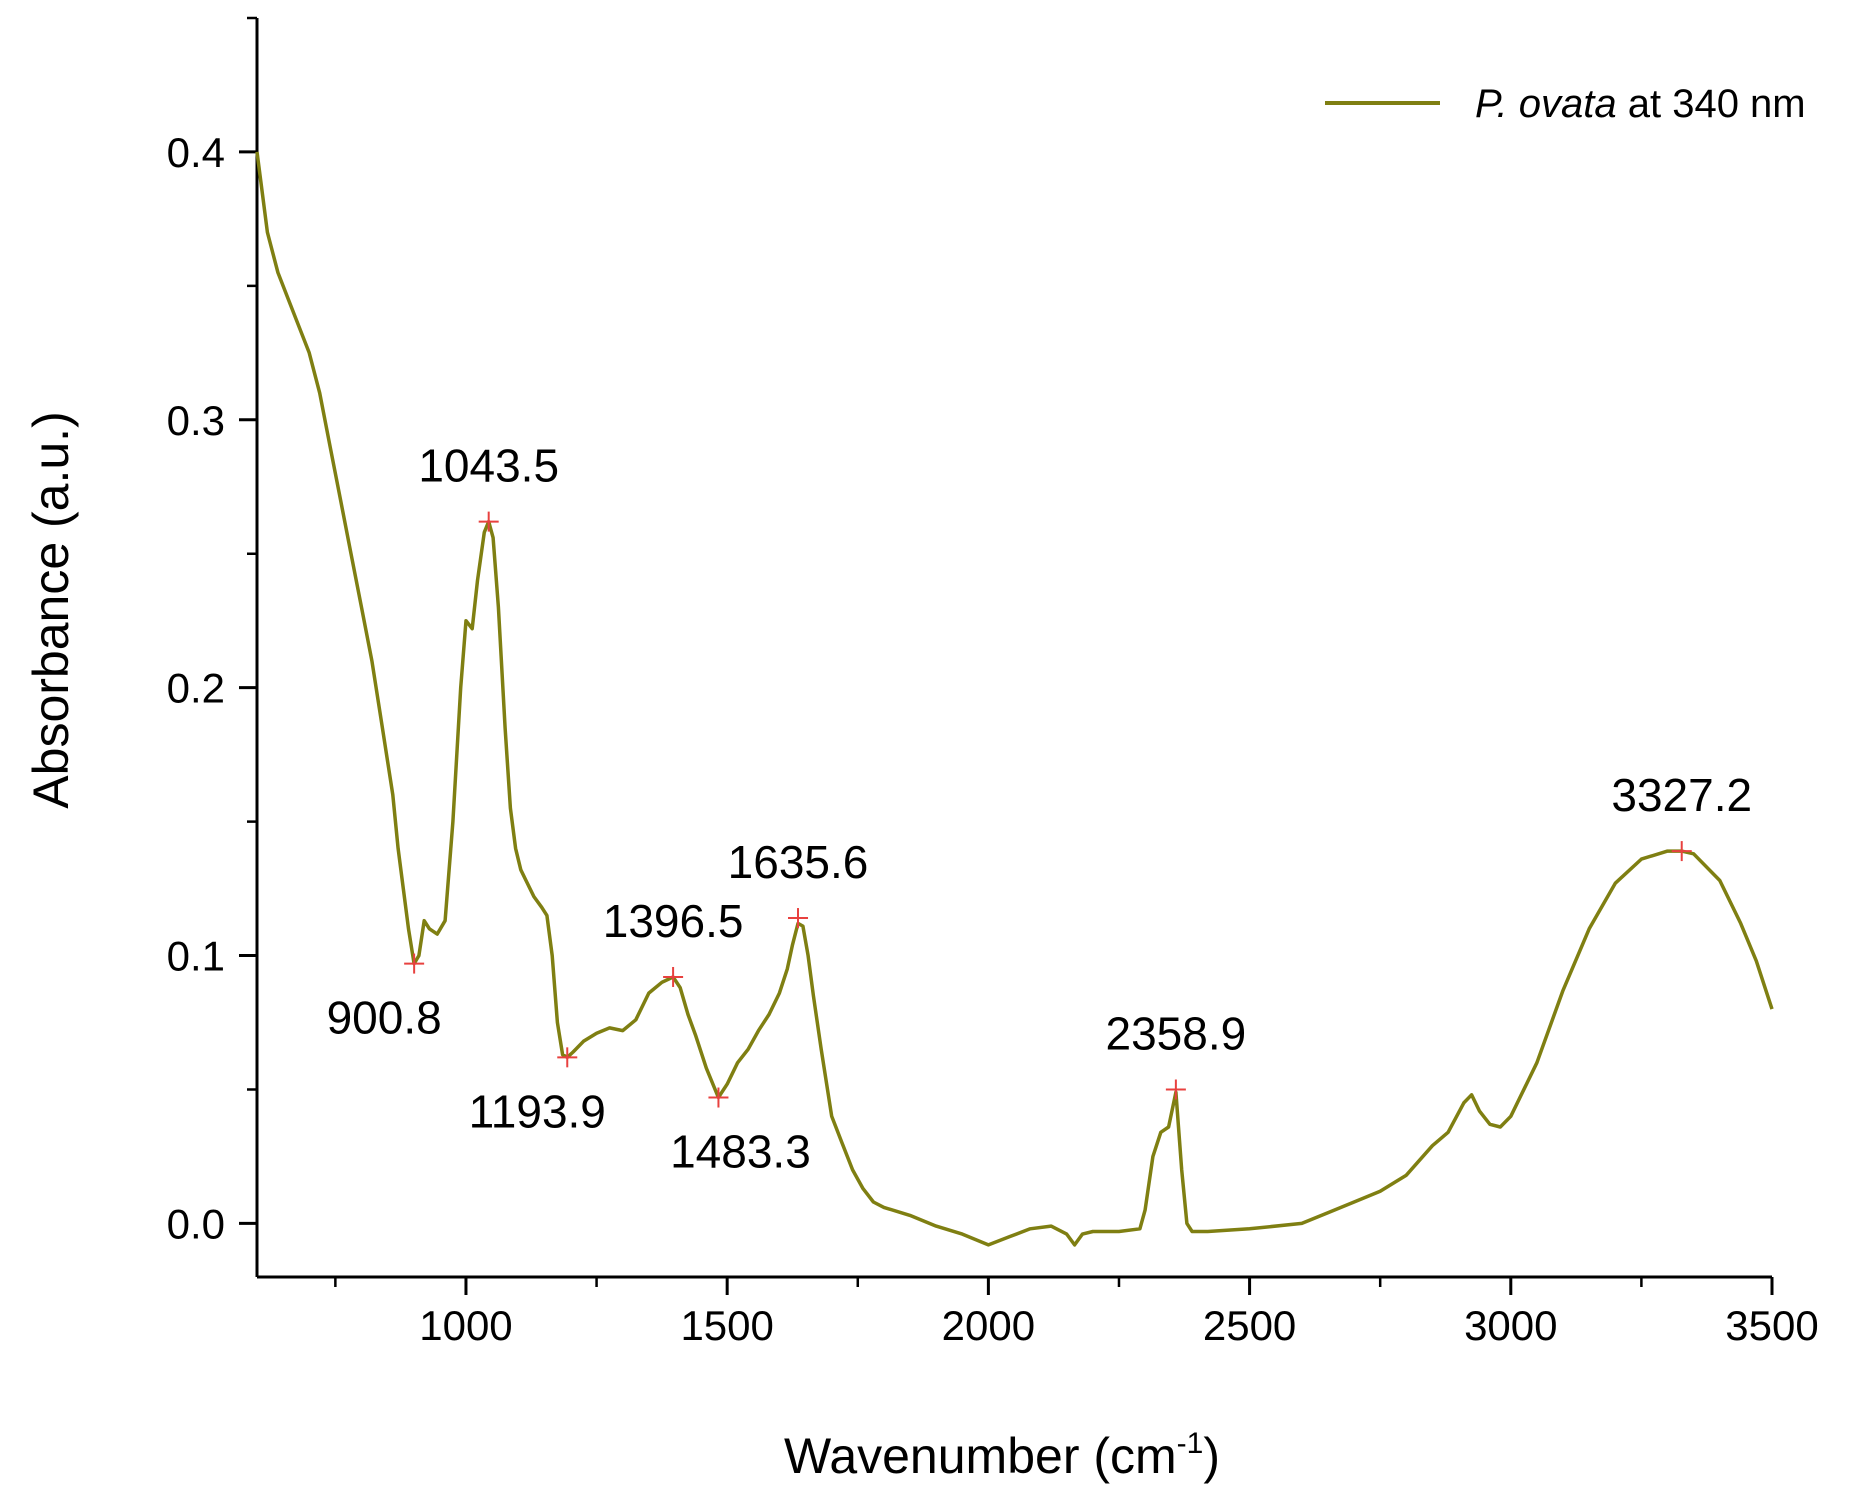  What do you see at coordinates (1771, 1325) in the screenshot?
I see `x-tick-label: 3500` at bounding box center [1771, 1325].